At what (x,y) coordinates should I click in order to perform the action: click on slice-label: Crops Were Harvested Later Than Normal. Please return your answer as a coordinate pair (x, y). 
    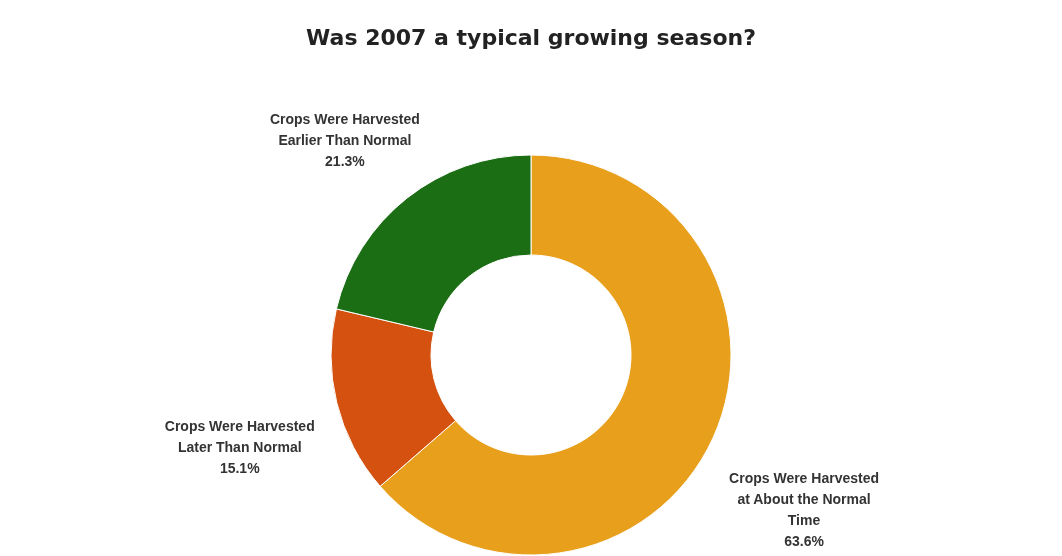
    Looking at the image, I should click on (239, 436).